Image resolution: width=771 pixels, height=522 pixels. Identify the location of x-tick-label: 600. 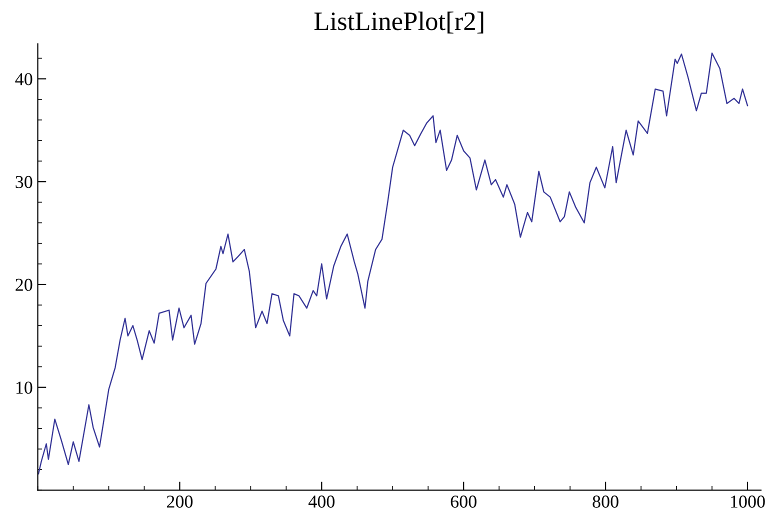
(463, 502).